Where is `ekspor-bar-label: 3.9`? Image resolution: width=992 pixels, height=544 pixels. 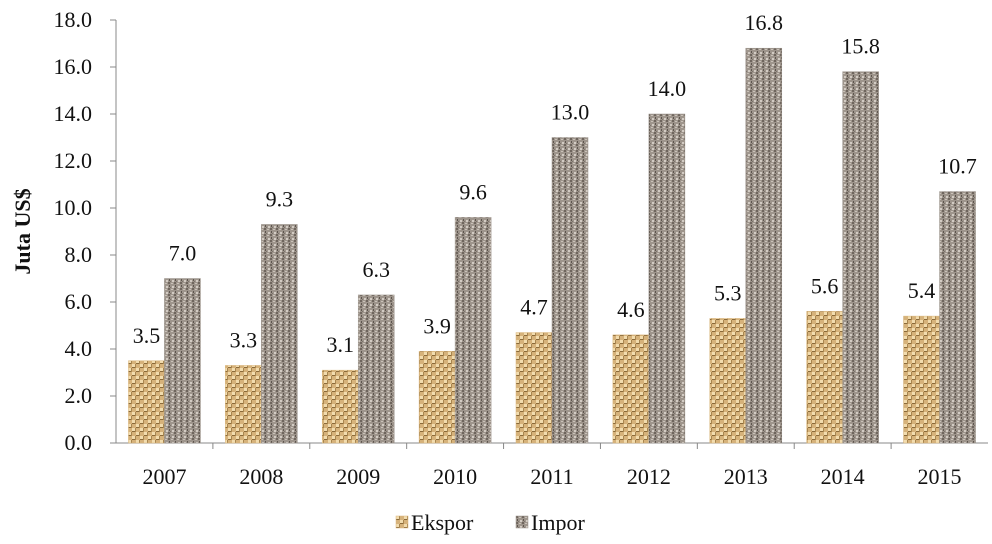
ekspor-bar-label: 3.9 is located at coordinates (437, 325).